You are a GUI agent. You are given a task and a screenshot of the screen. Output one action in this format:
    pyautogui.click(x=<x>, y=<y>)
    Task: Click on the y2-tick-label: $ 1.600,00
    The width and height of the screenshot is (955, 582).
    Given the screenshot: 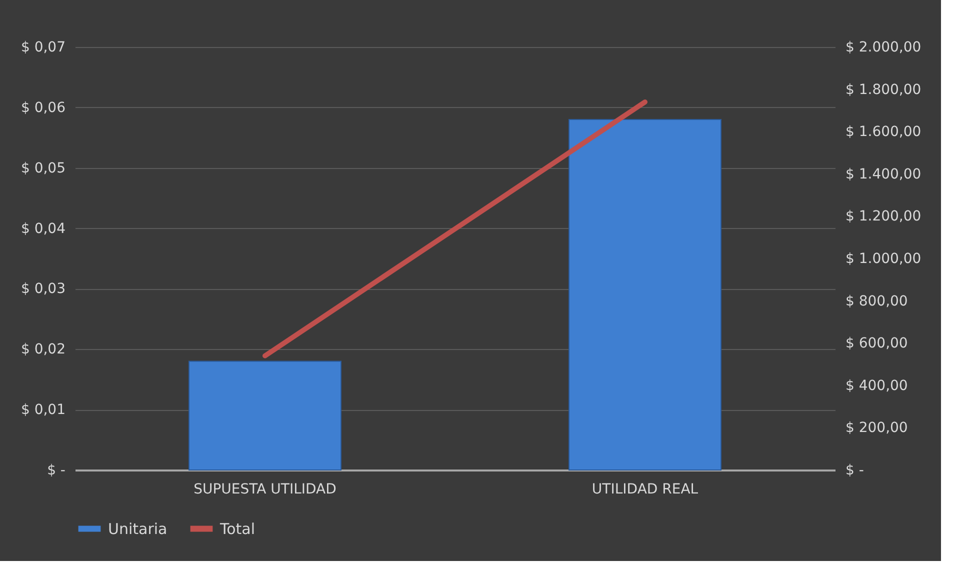 What is the action you would take?
    pyautogui.click(x=884, y=132)
    